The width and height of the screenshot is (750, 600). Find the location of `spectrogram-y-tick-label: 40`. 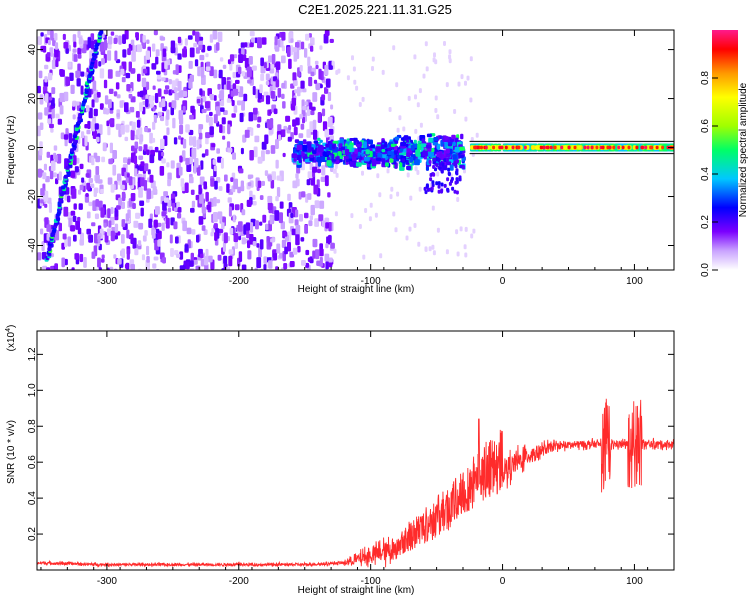

spectrogram-y-tick-label: 40 is located at coordinates (32, 50).